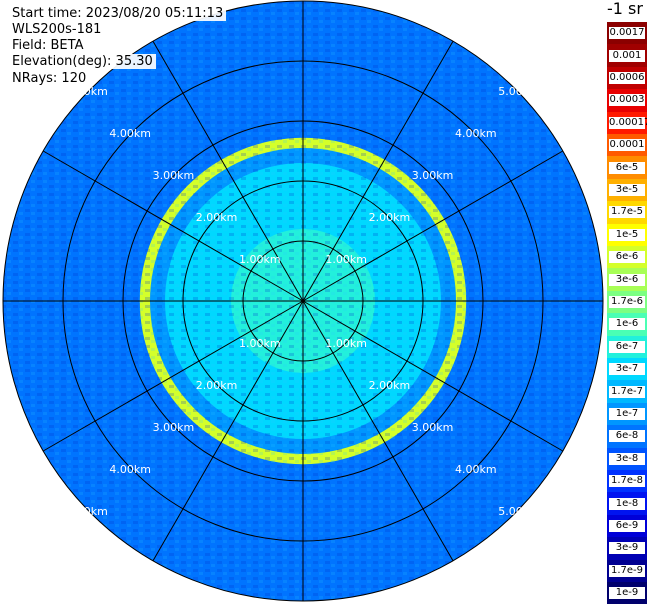 This screenshot has height=607, width=647. What do you see at coordinates (260, 343) in the screenshot?
I see `ring-label-1km-2: 1.00km` at bounding box center [260, 343].